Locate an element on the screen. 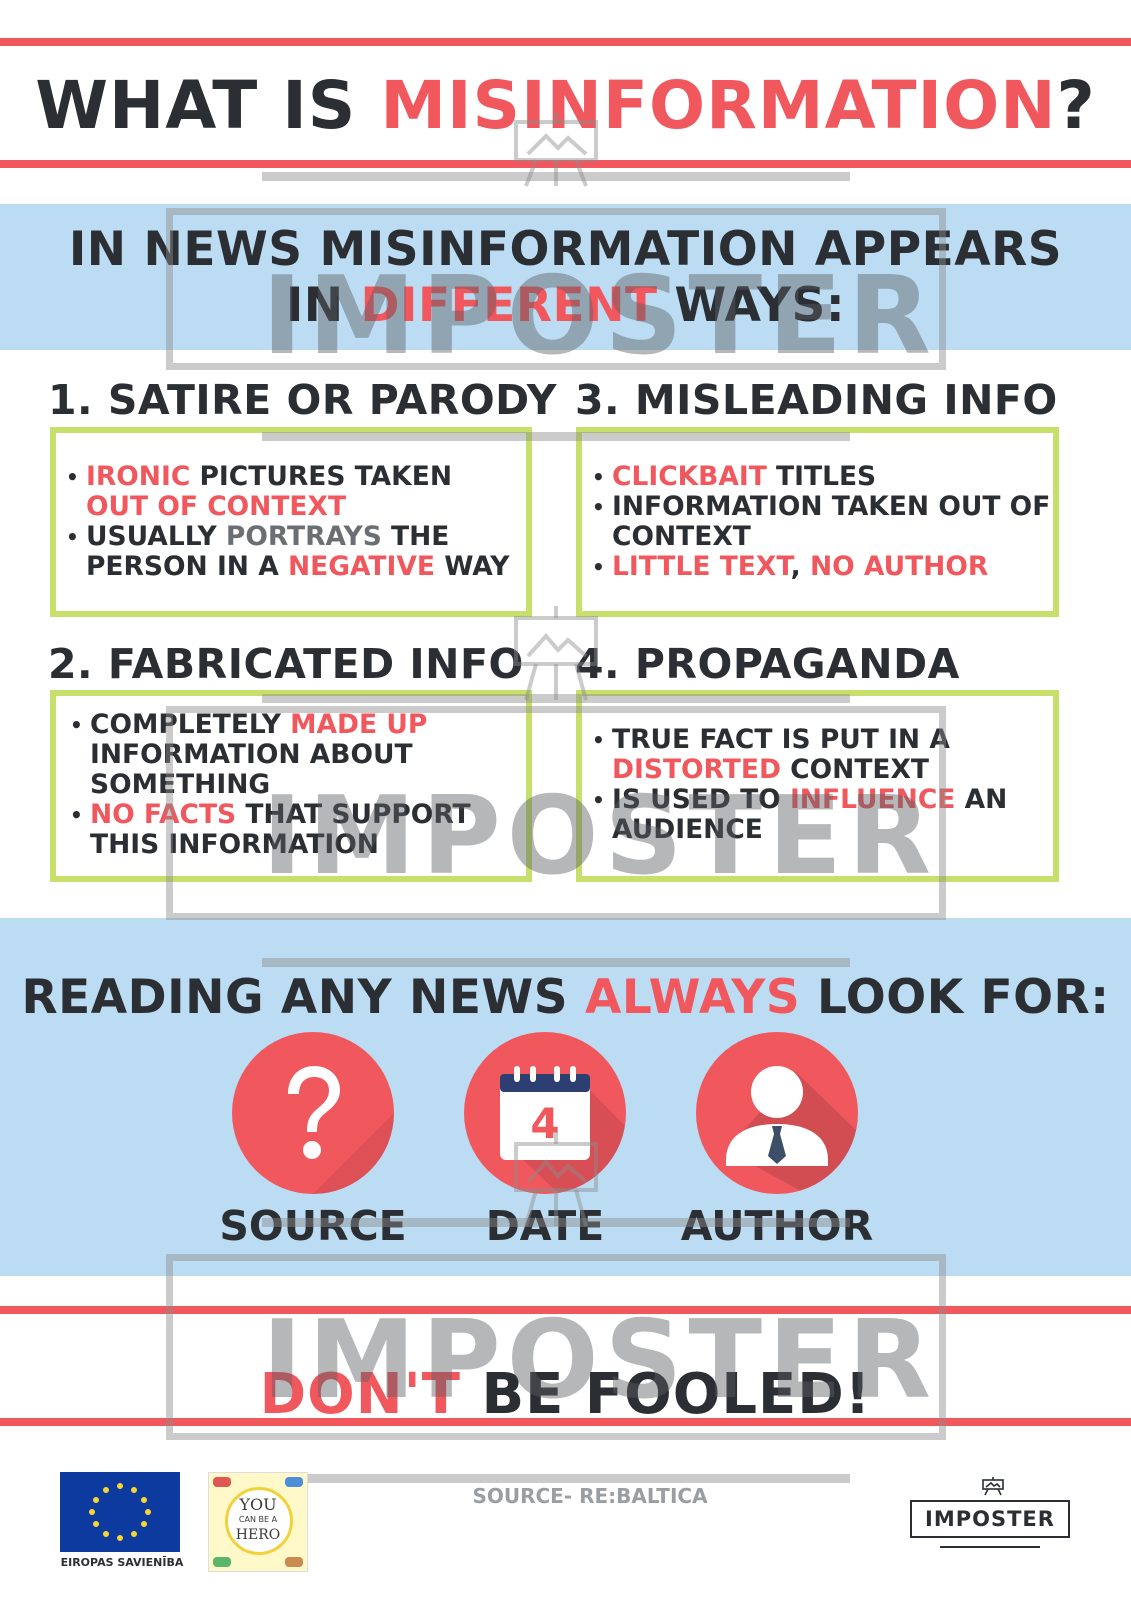 The width and height of the screenshot is (1131, 1600). list-item: NO FACTS THAT SUPPORT THIS INFORMATION is located at coordinates (290, 830).